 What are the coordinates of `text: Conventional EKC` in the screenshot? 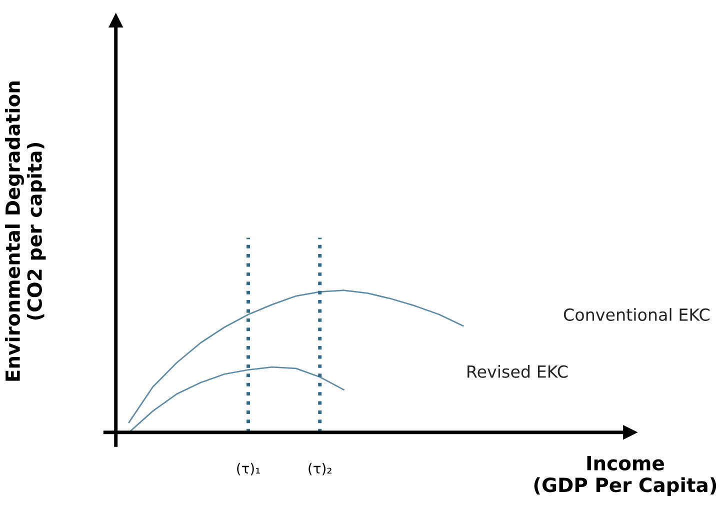 It's located at (637, 314).